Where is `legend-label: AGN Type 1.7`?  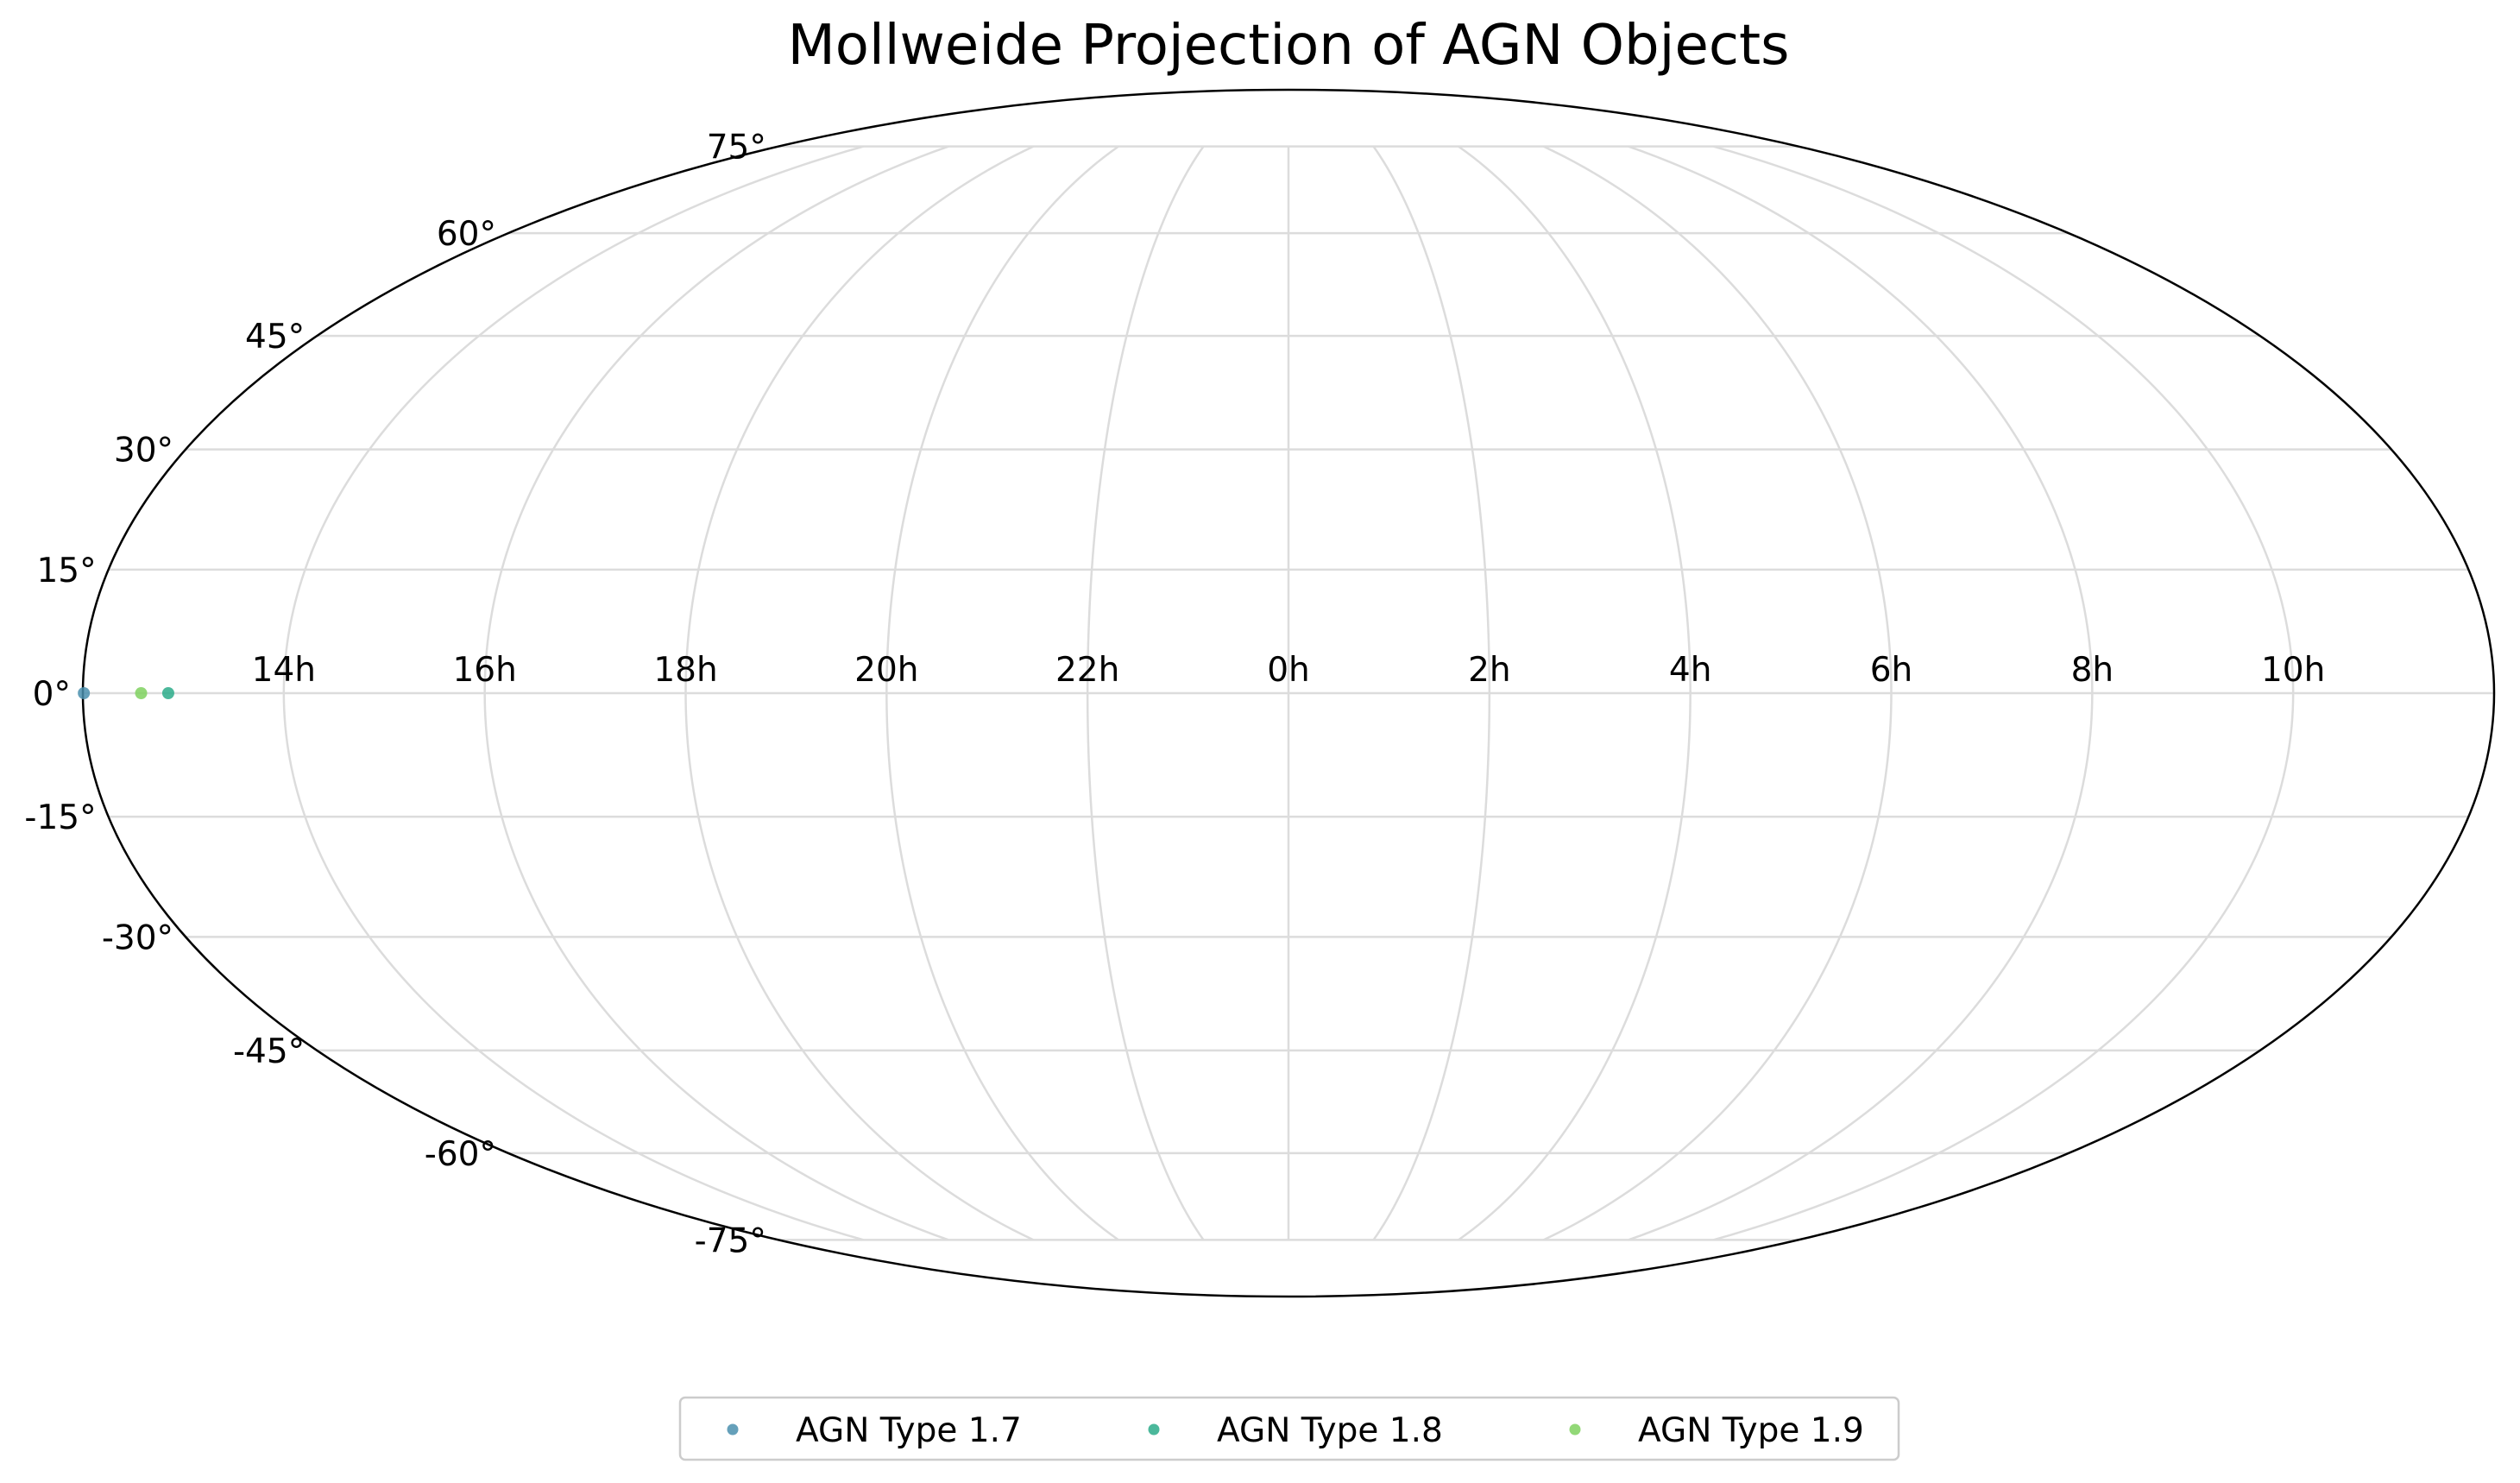
legend-label: AGN Type 1.7 is located at coordinates (909, 1430).